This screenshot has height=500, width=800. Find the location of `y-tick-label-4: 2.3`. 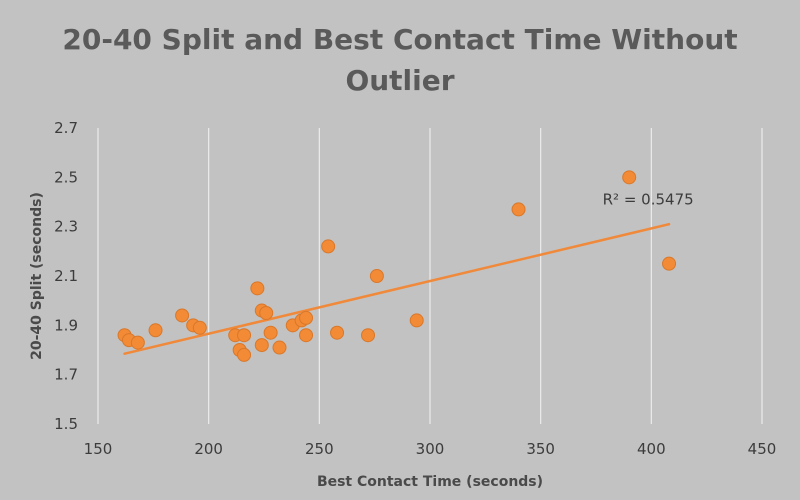

y-tick-label-4: 2.3 is located at coordinates (66, 227).